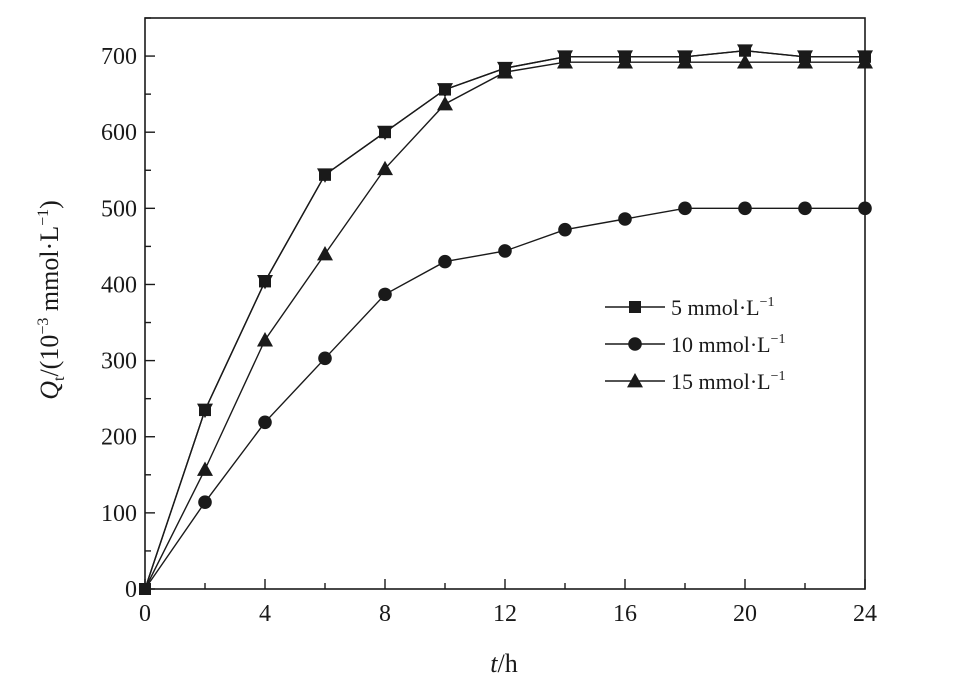 This screenshot has width=973, height=696. Describe the element at coordinates (505, 614) in the screenshot. I see `x-tick-label: 12` at that location.